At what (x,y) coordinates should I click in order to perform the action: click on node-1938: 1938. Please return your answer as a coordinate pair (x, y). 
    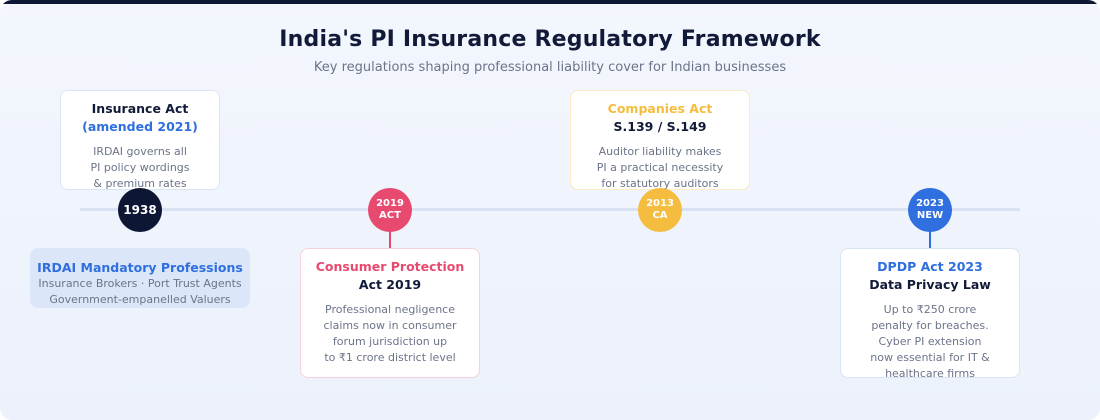
    Looking at the image, I should click on (140, 210).